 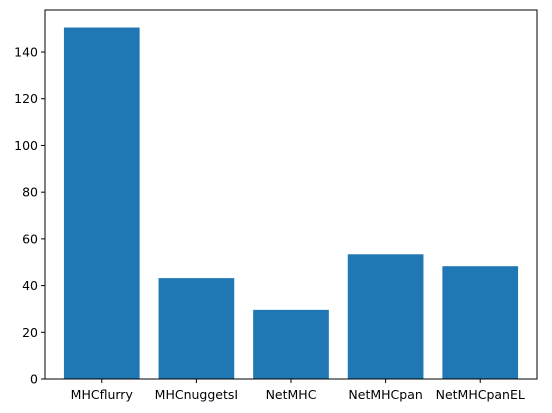 I want to click on x-tick-label: NetMHC, so click(x=291, y=394).